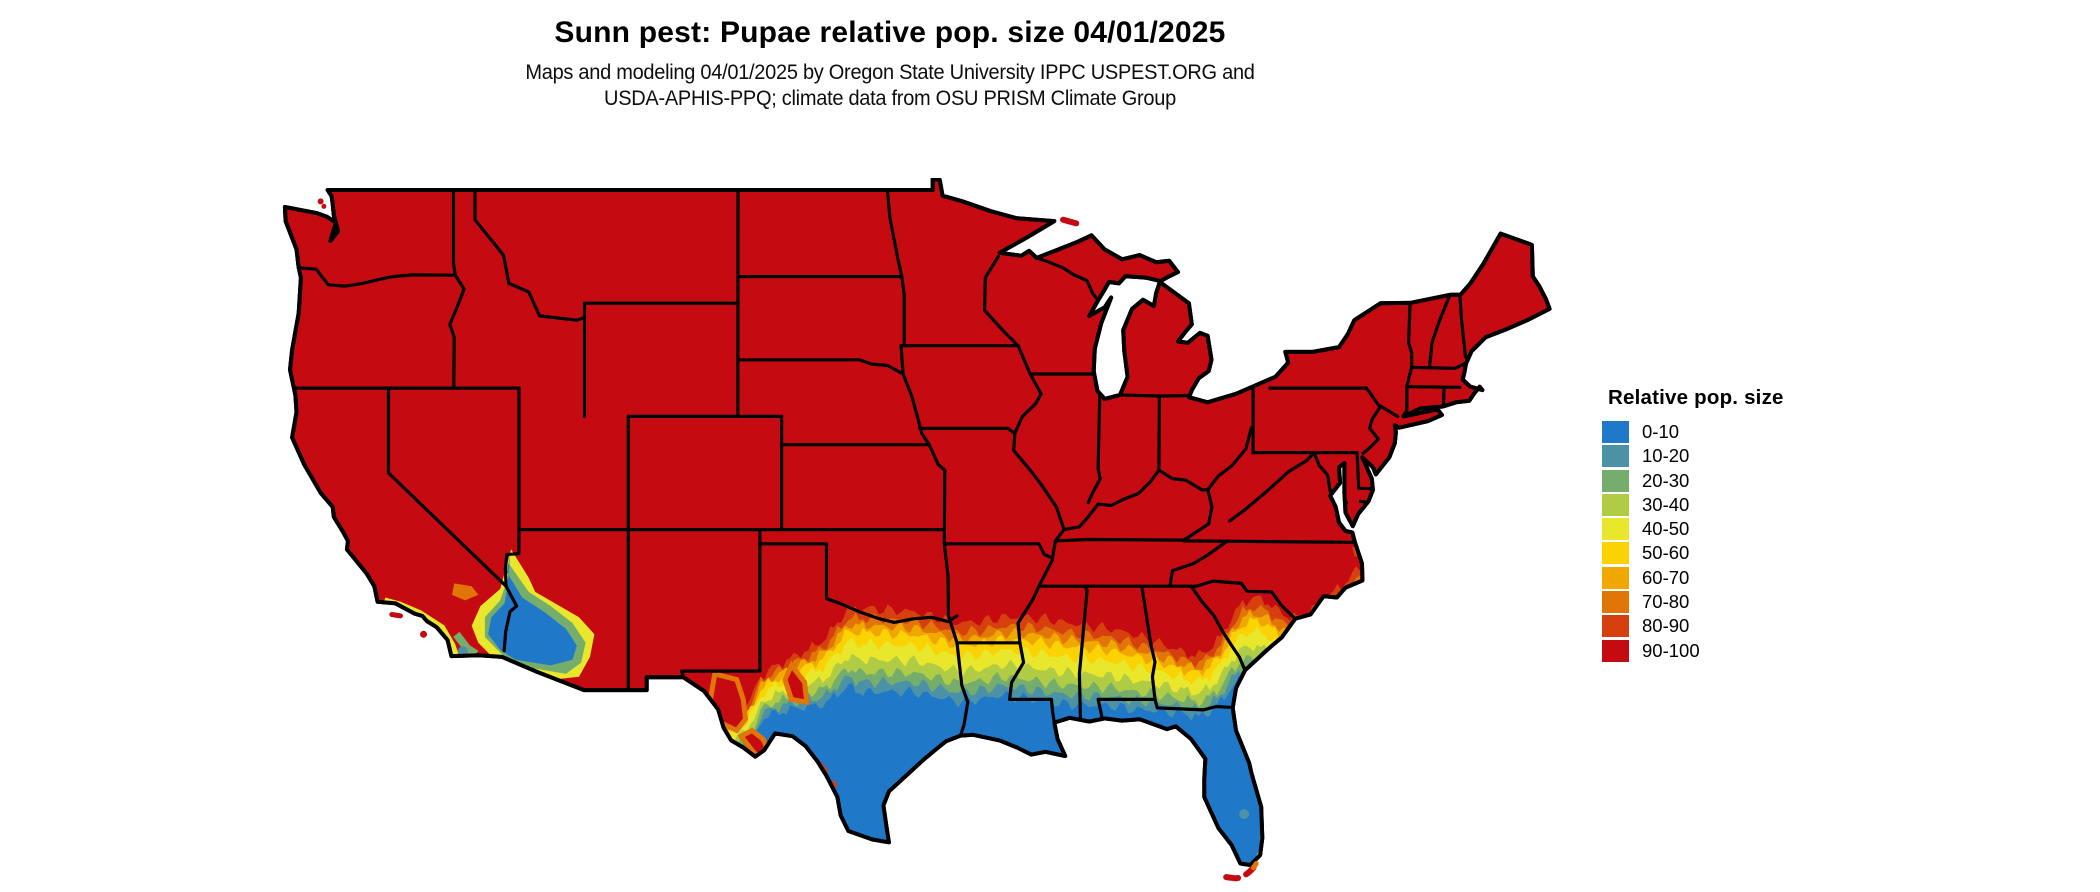  Describe the element at coordinates (1666, 602) in the screenshot. I see `legend-label: 70-80` at that location.